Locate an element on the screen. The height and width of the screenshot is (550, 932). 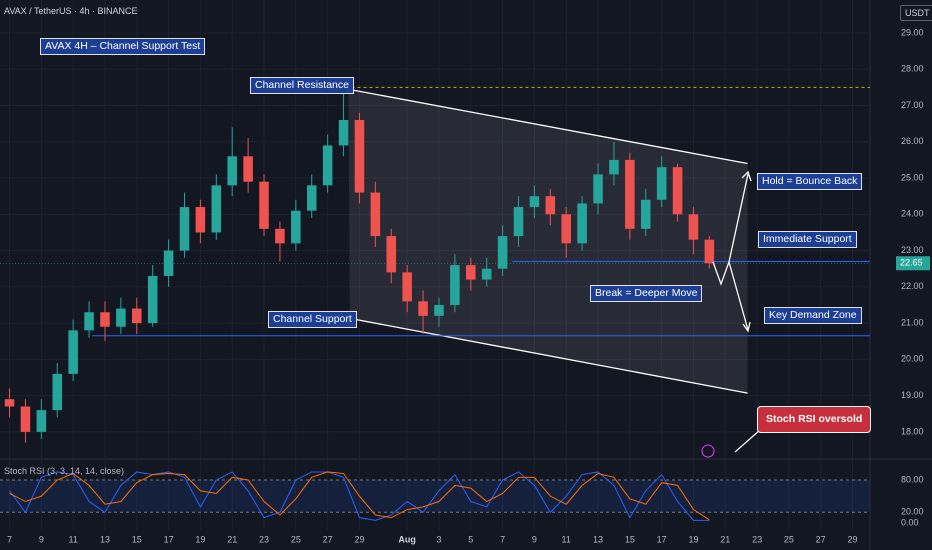
pointer is located at coordinates (747, 441).